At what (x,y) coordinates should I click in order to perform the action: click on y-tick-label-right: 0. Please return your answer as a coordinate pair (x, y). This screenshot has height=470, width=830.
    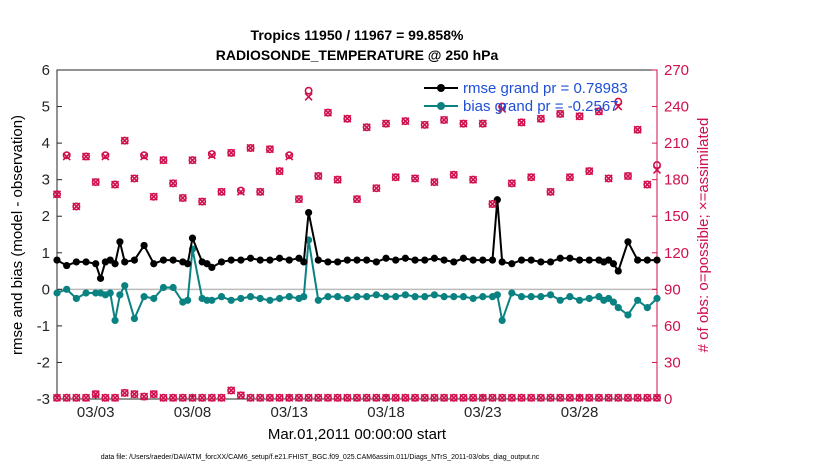
    Looking at the image, I should click on (668, 399).